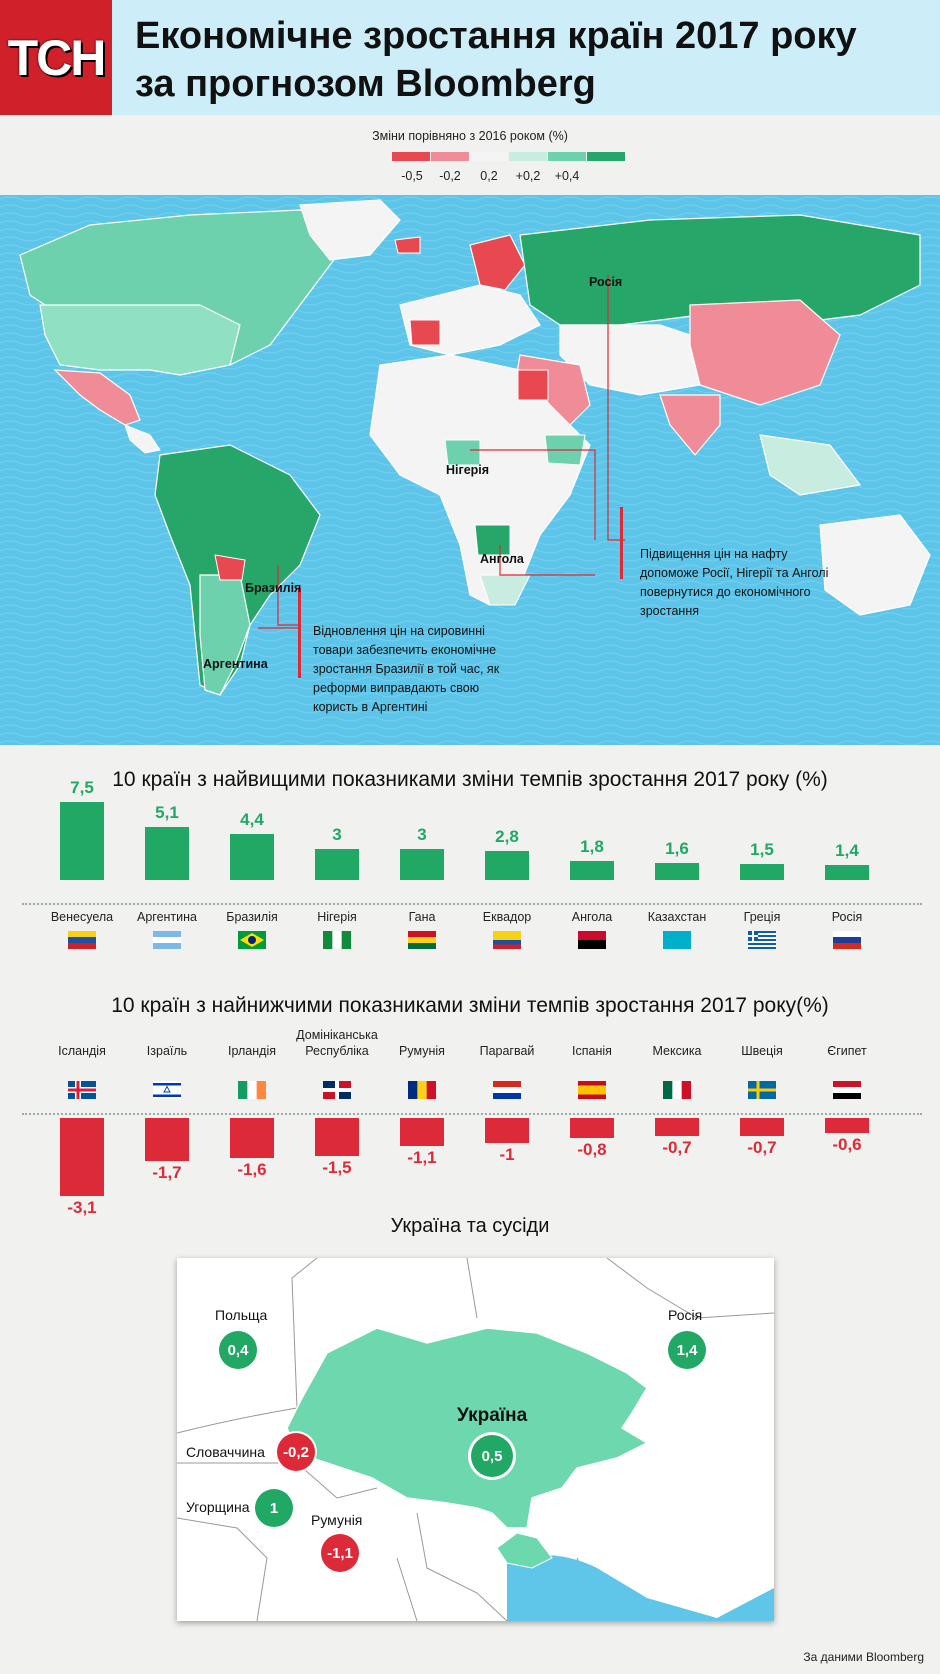  What do you see at coordinates (299, 633) in the screenshot?
I see `raw-callout-bar` at bounding box center [299, 633].